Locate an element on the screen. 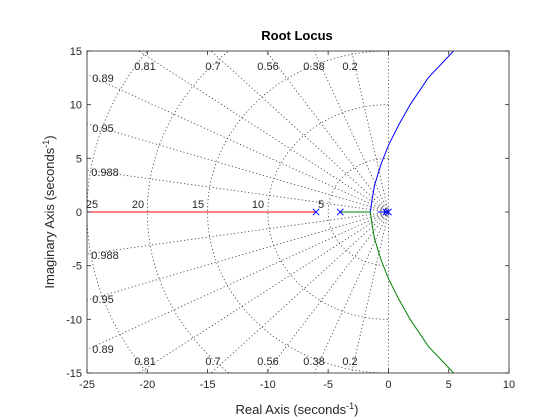 This screenshot has width=560, height=420. x-tick-label: 5 is located at coordinates (449, 385).